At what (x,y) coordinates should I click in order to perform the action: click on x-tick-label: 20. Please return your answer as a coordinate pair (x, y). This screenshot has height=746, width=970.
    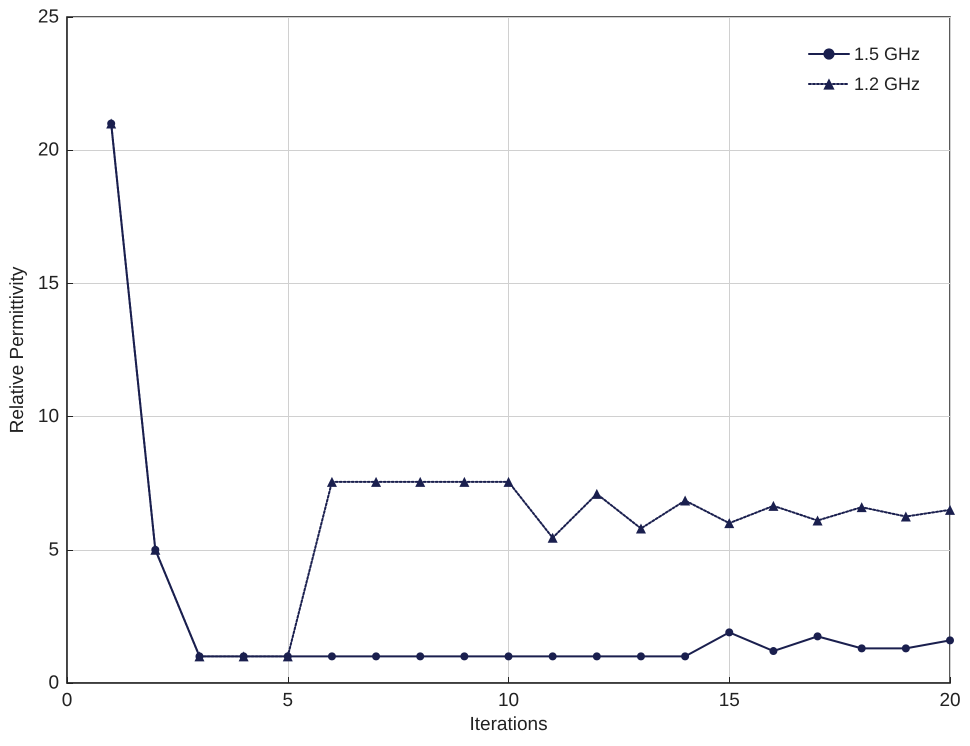
    Looking at the image, I should click on (950, 700).